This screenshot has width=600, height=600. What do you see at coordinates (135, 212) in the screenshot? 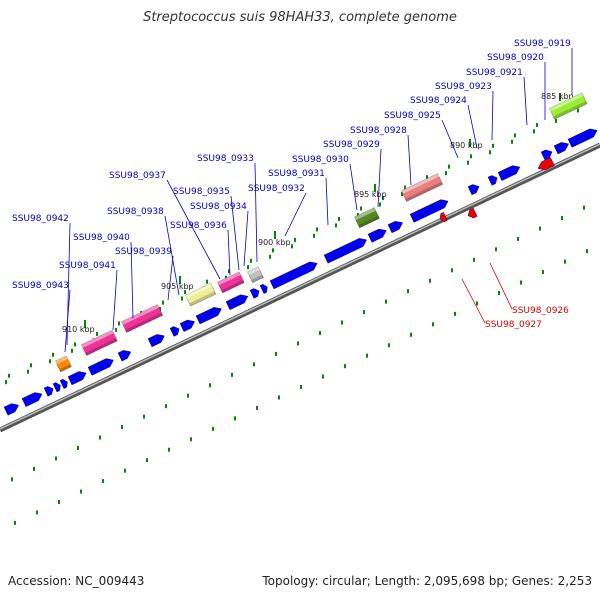
I see `gene-label: SSU98_0938` at bounding box center [135, 212].